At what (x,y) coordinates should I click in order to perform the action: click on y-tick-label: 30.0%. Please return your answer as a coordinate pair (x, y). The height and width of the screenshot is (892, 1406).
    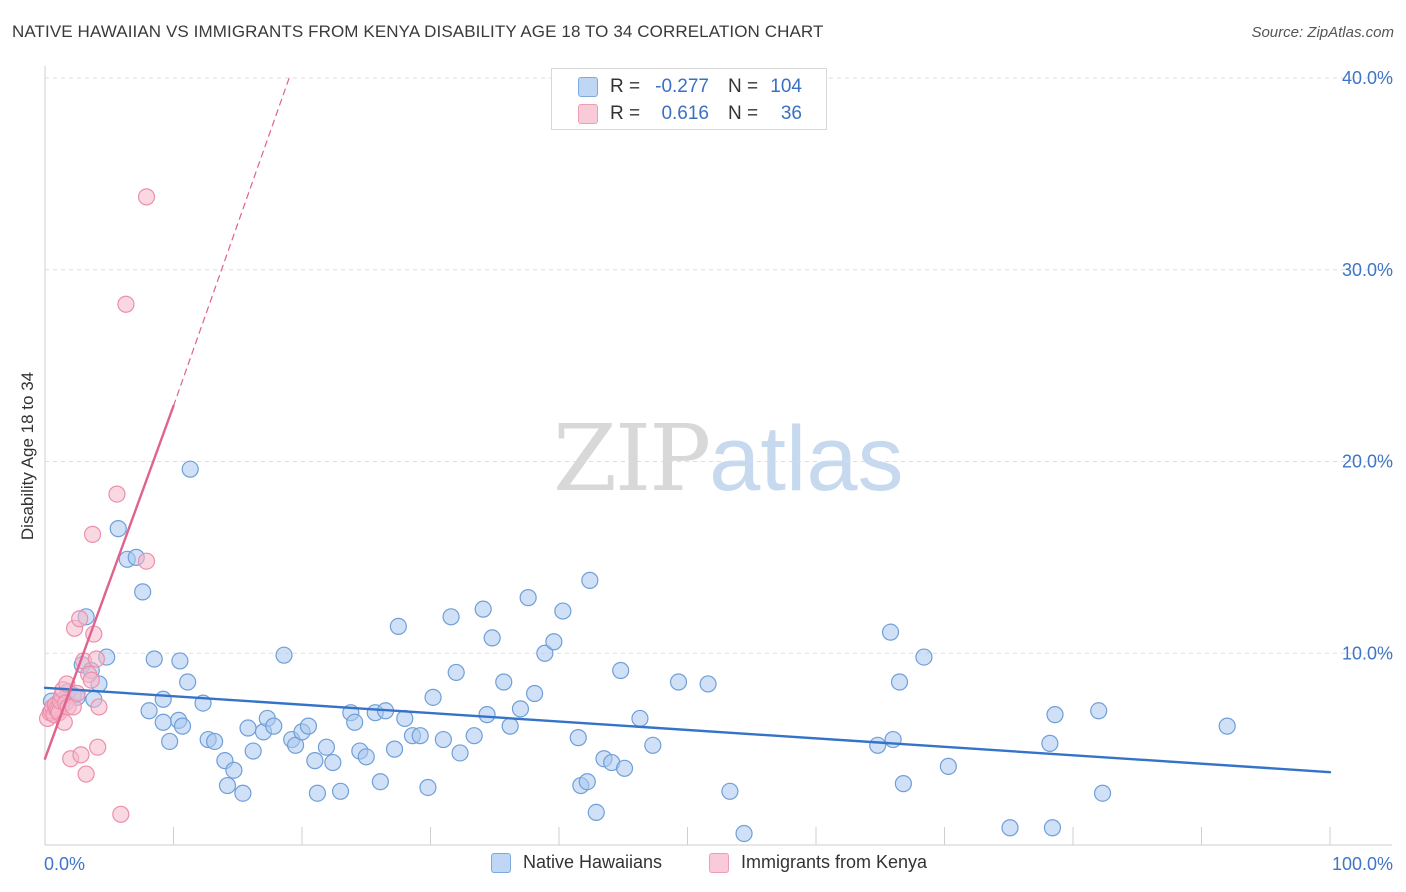
    Looking at the image, I should click on (1367, 270).